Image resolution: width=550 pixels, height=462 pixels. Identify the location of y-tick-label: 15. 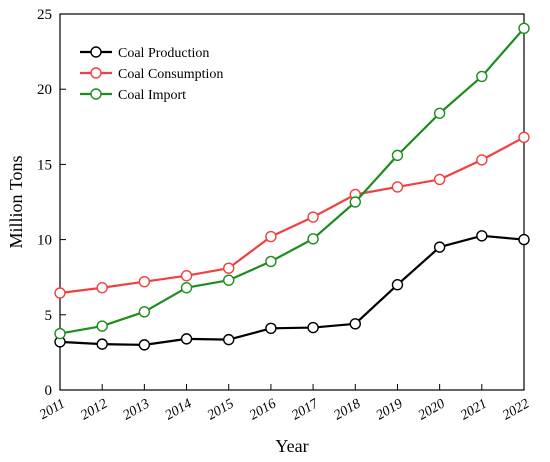
(44, 165).